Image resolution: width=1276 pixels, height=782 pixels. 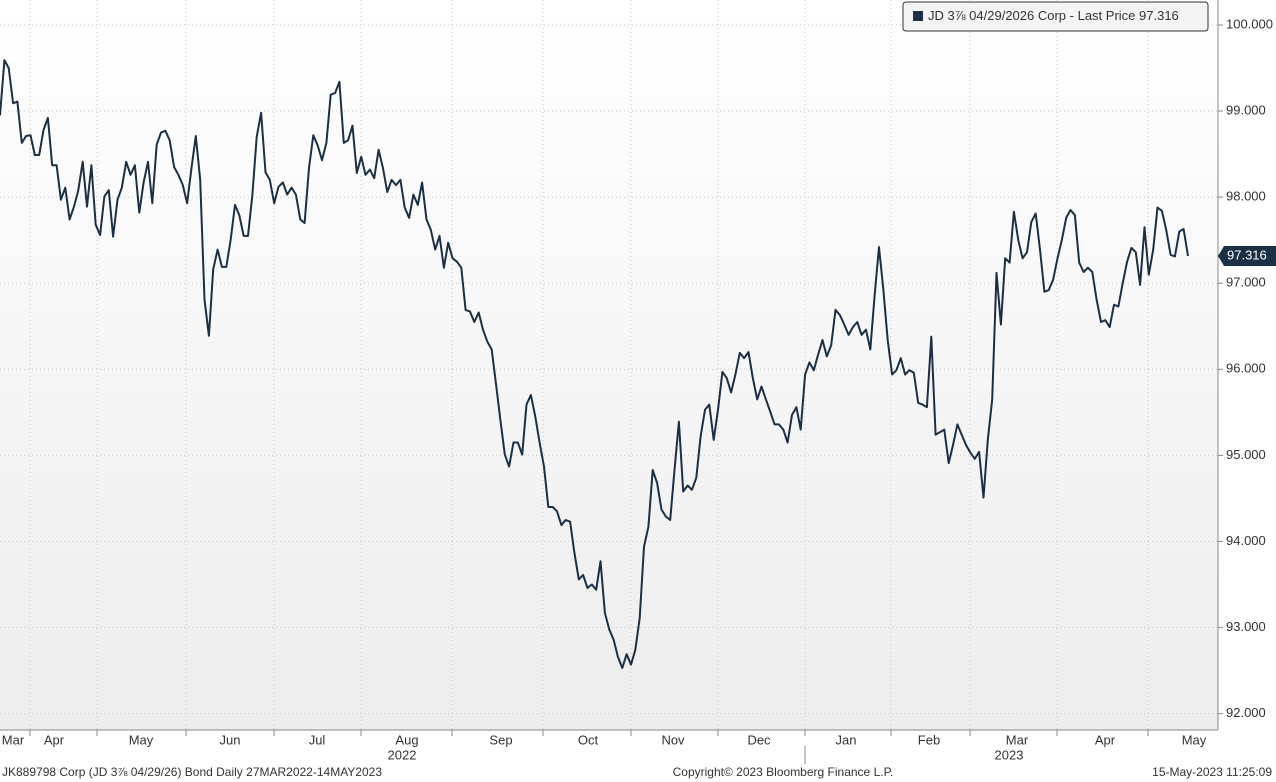 What do you see at coordinates (759, 739) in the screenshot?
I see `x-tick-label: Dec` at bounding box center [759, 739].